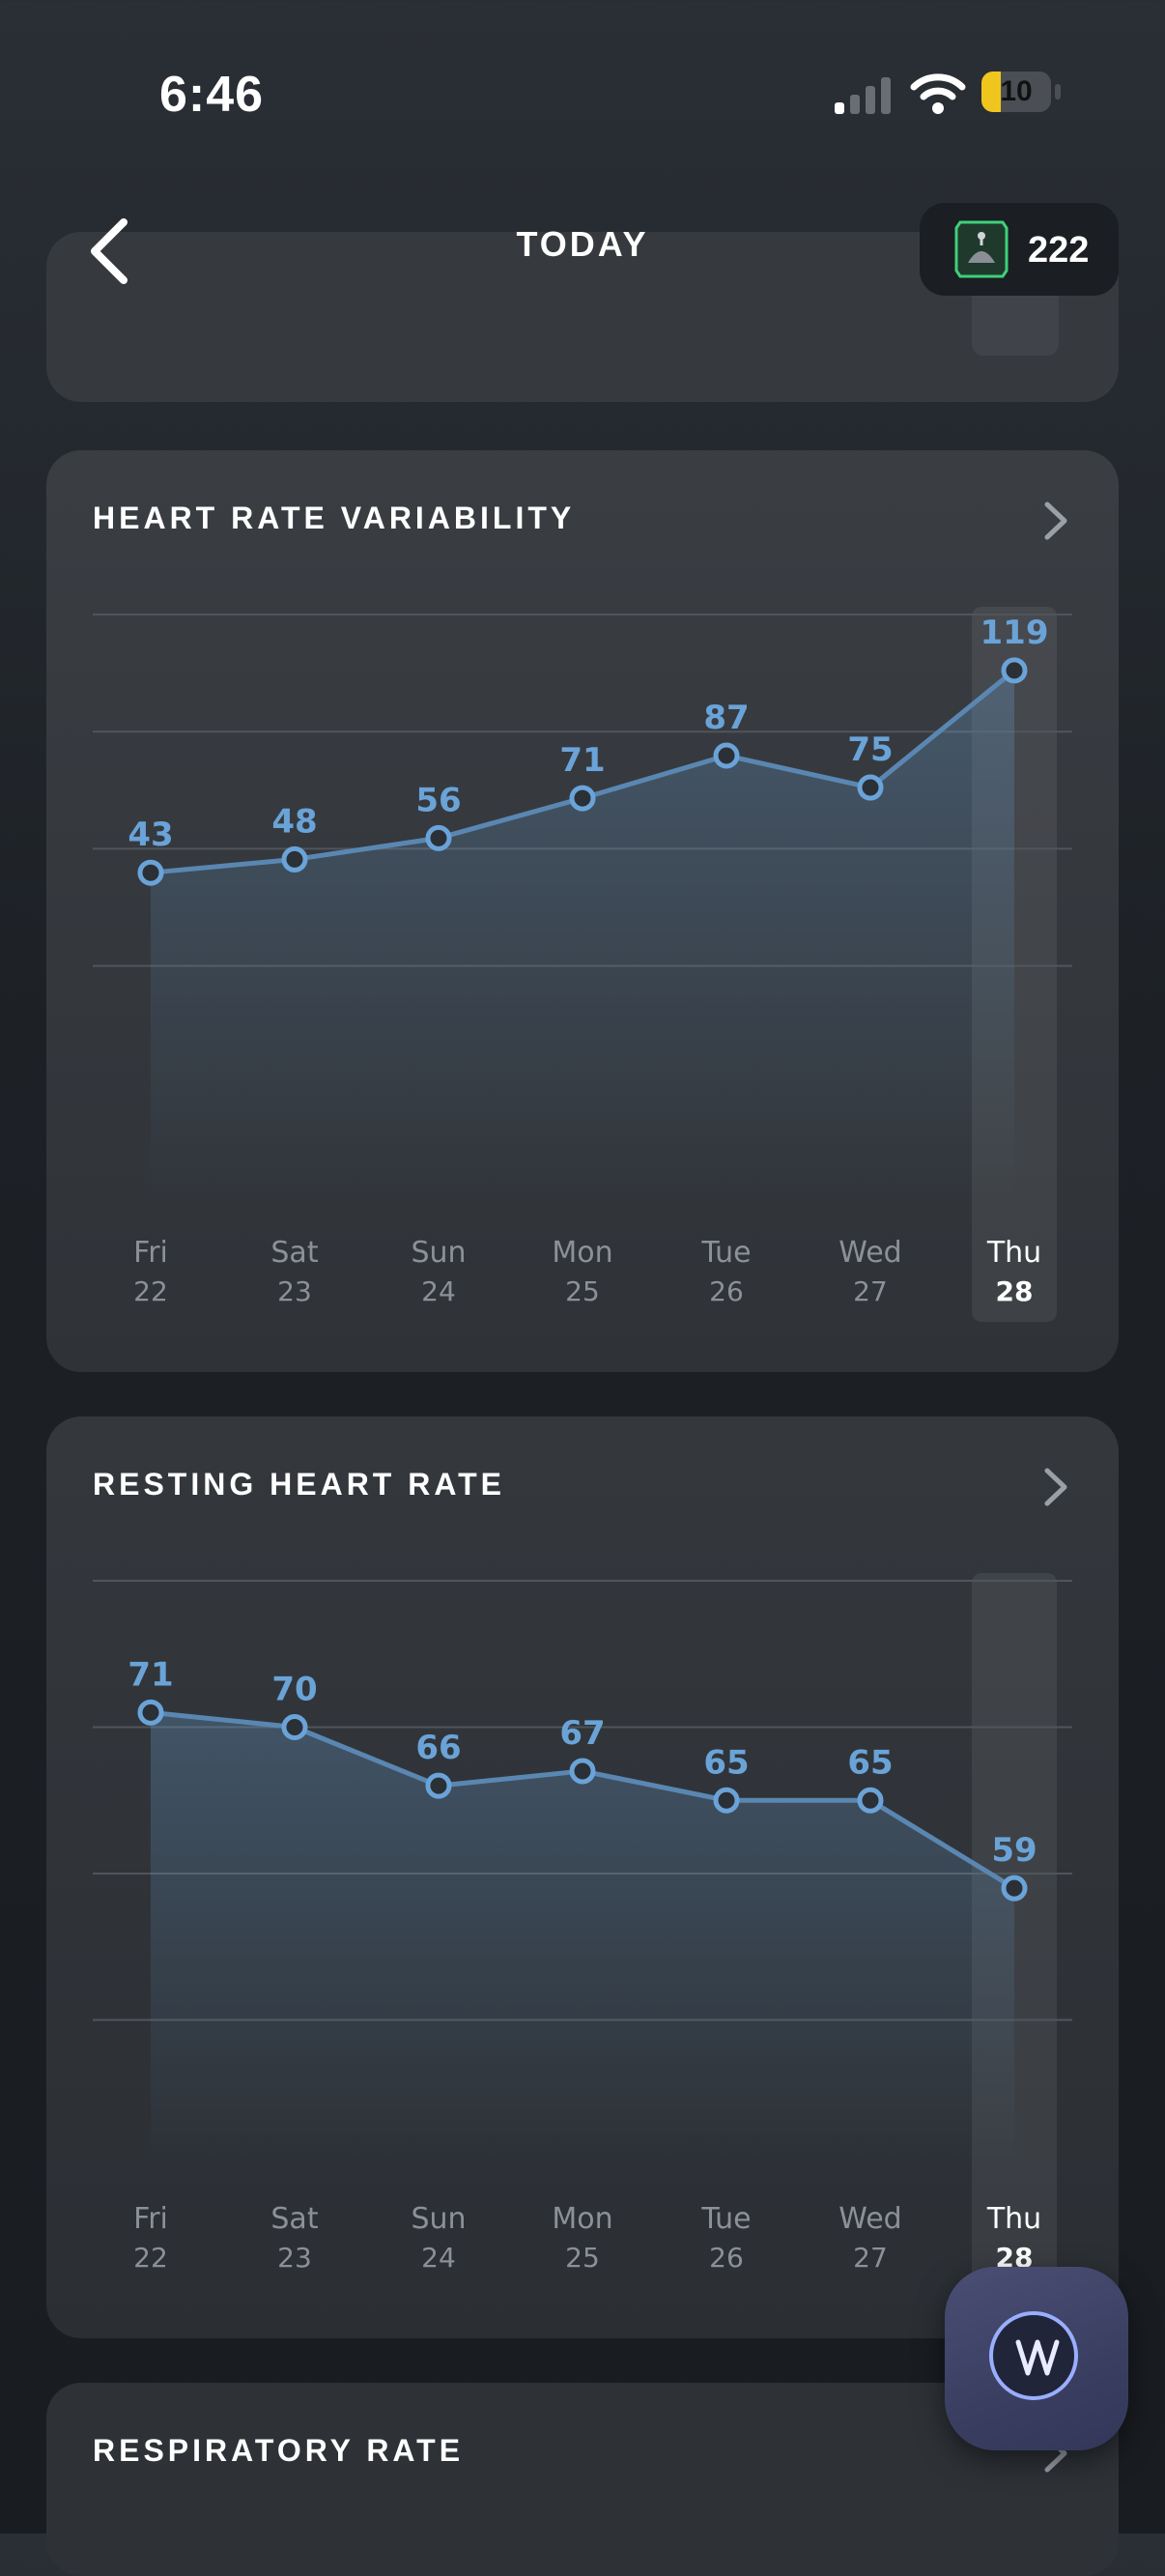  Describe the element at coordinates (150, 835) in the screenshot. I see `data-label: 43` at that location.